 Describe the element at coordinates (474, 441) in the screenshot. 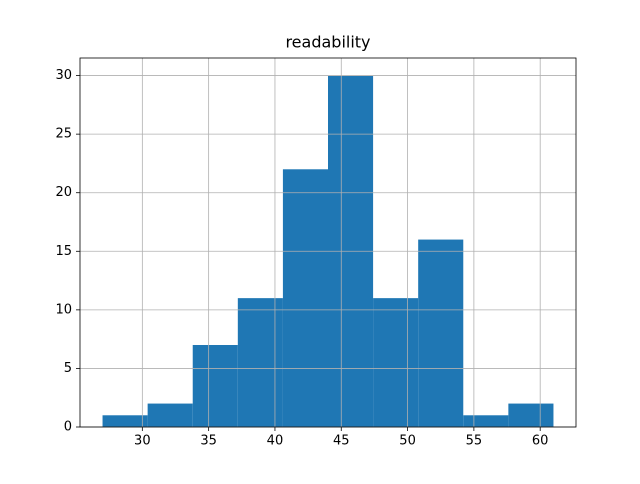

I see `x-tick-label: 55` at that location.